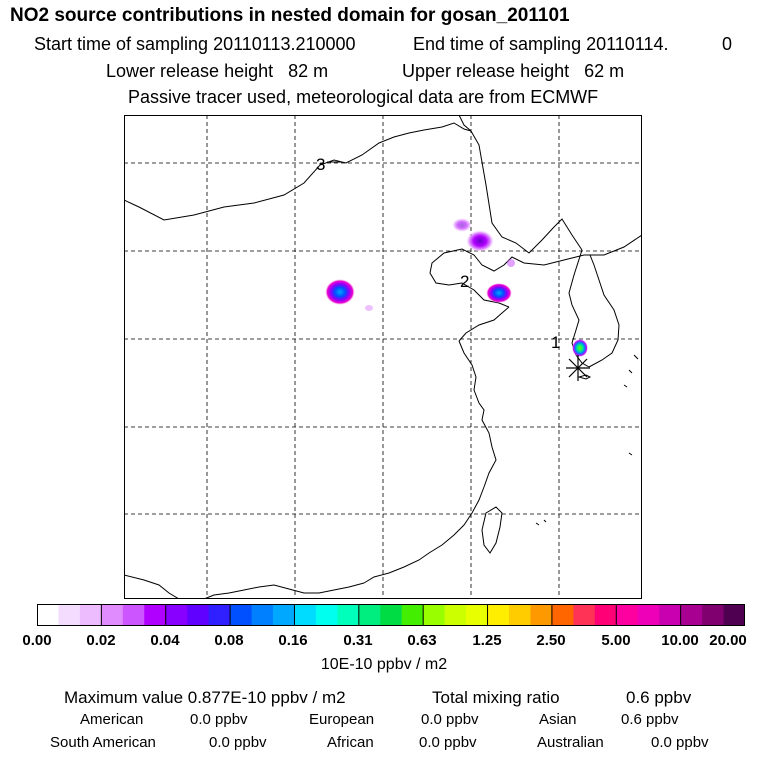 The width and height of the screenshot is (768, 768). I want to click on border-mongolia-china, so click(298, 168).